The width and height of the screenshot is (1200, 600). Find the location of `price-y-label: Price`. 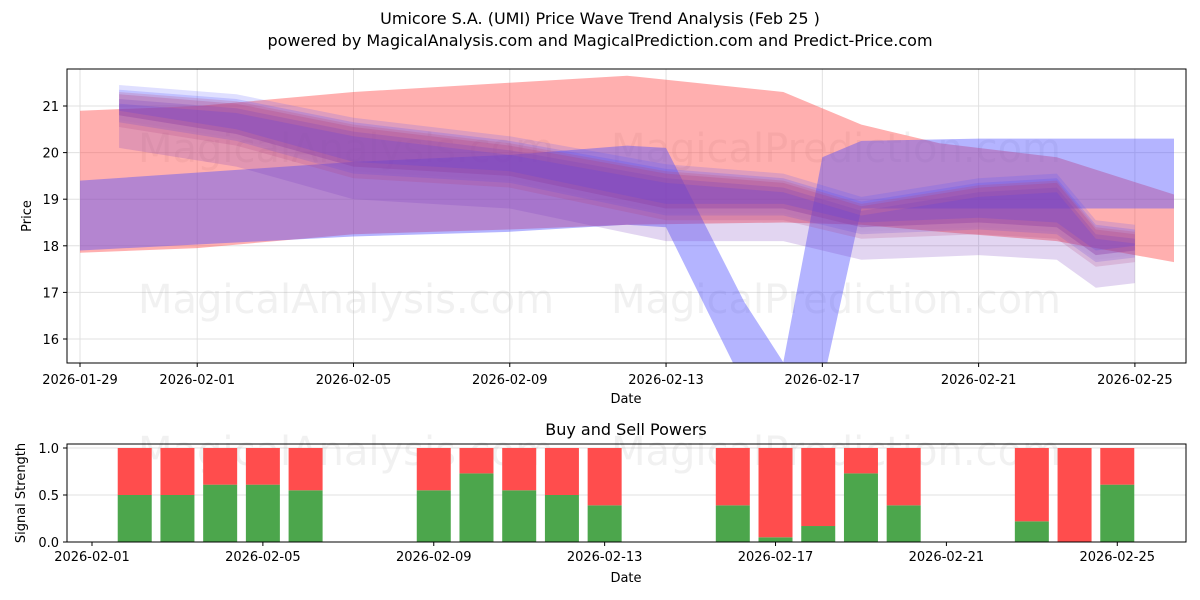

price-y-label: Price is located at coordinates (27, 216).